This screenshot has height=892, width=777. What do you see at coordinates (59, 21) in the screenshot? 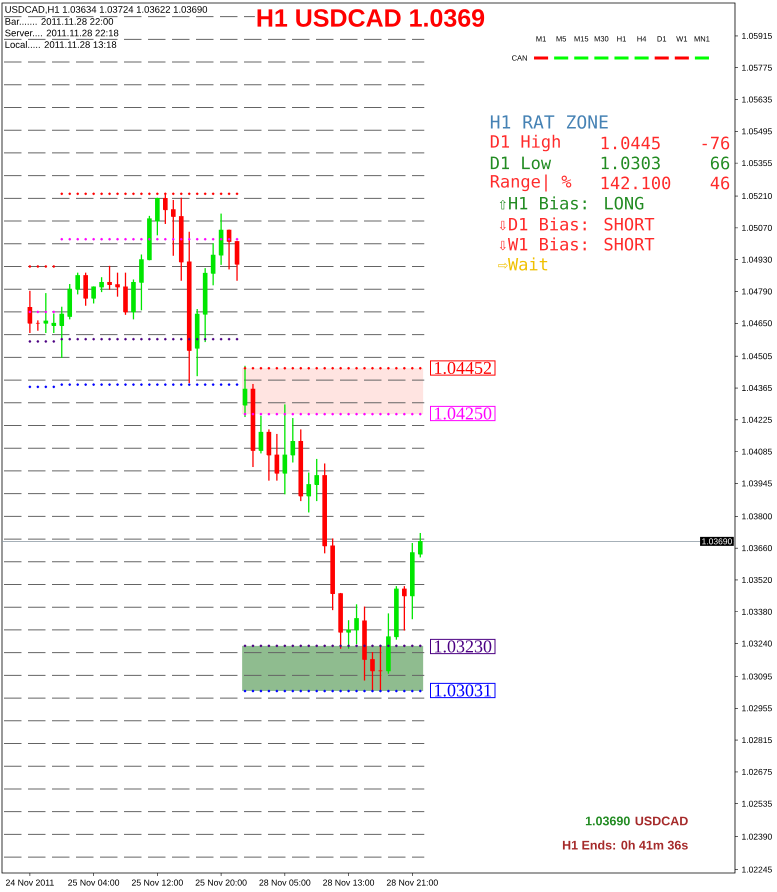
I see `annotation: Bar....... 2011.11.28 22:00` at bounding box center [59, 21].